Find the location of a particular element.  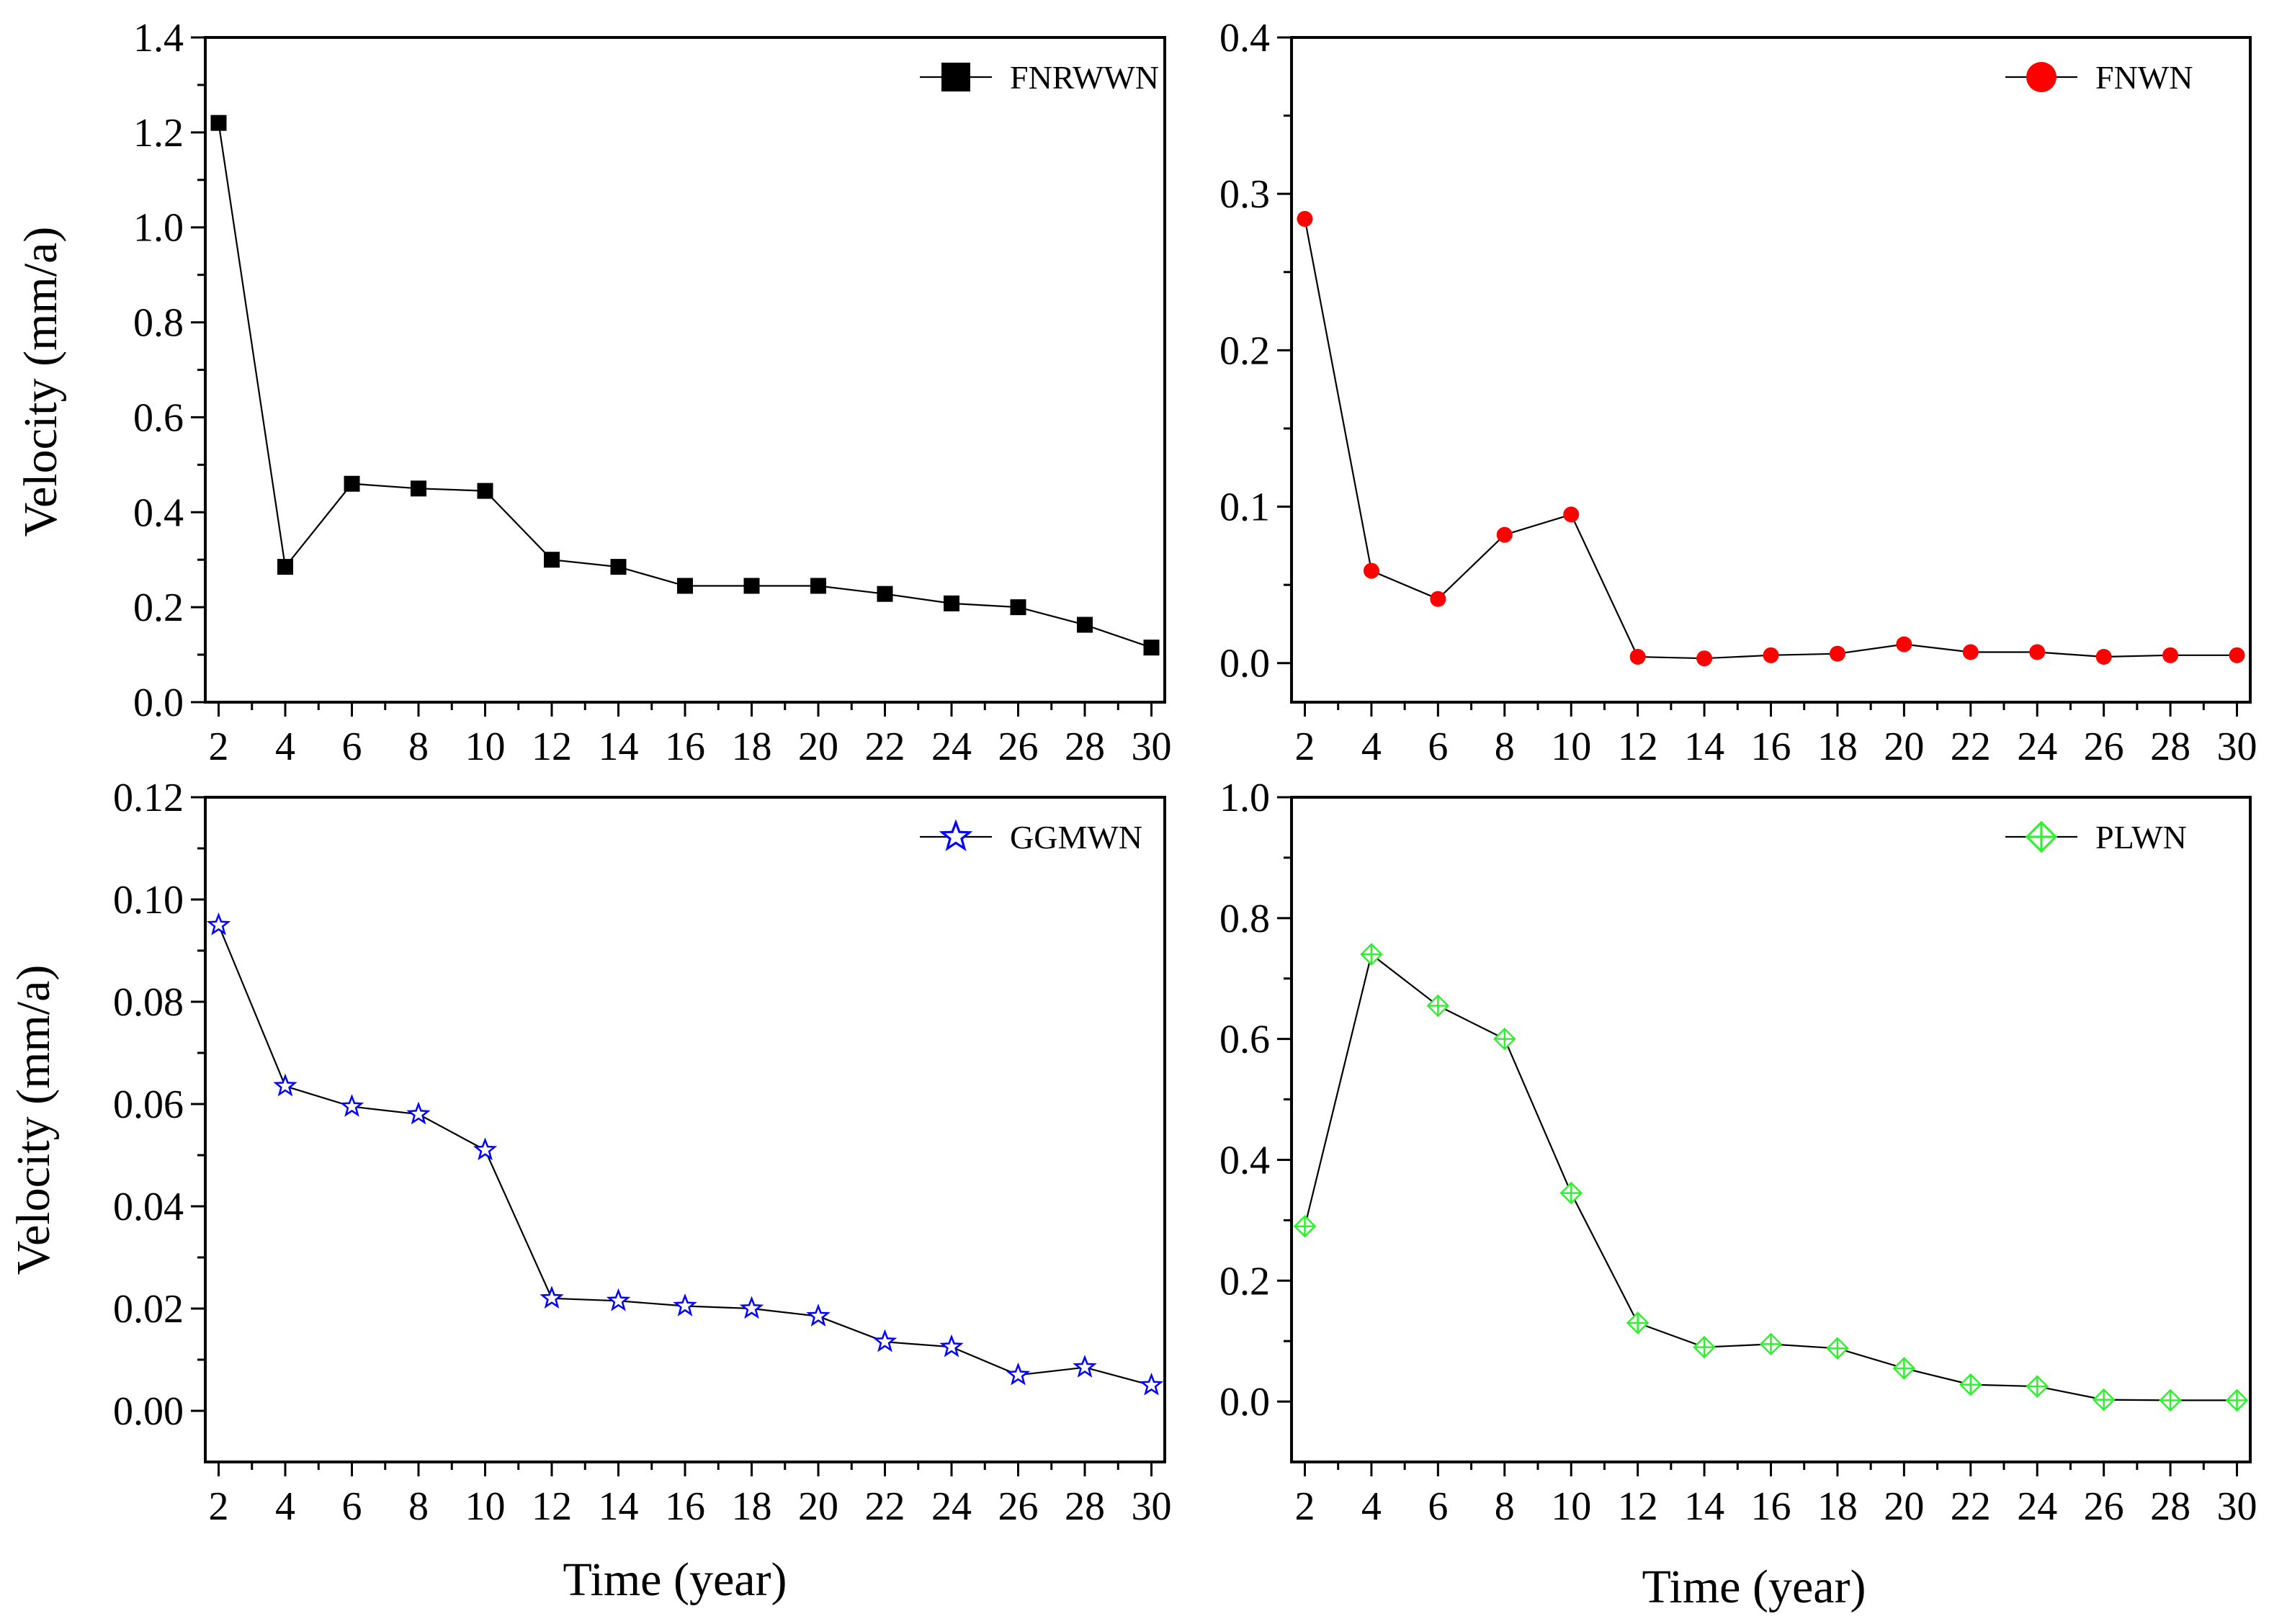

y-tick-label: 0.6 is located at coordinates (1244, 1040).